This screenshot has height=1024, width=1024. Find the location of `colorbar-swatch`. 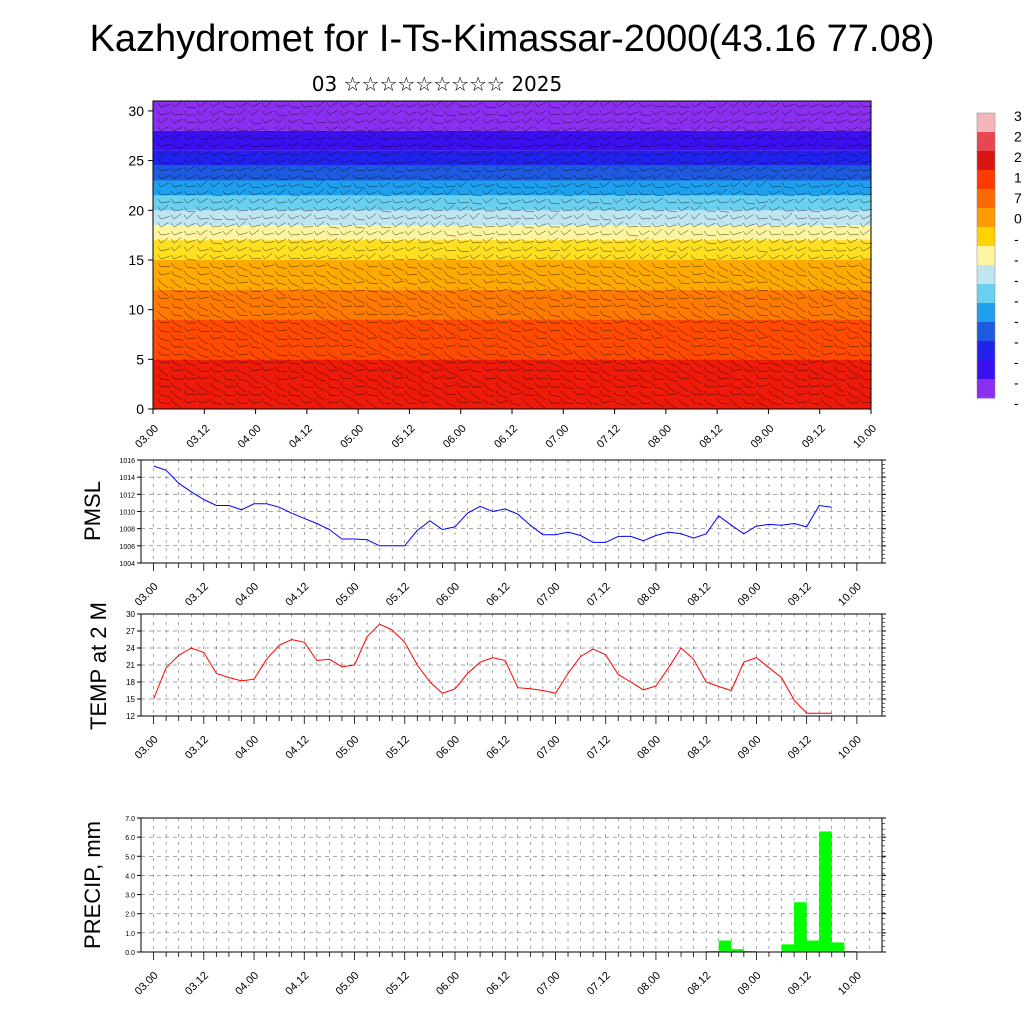

colorbar-swatch is located at coordinates (986, 199).